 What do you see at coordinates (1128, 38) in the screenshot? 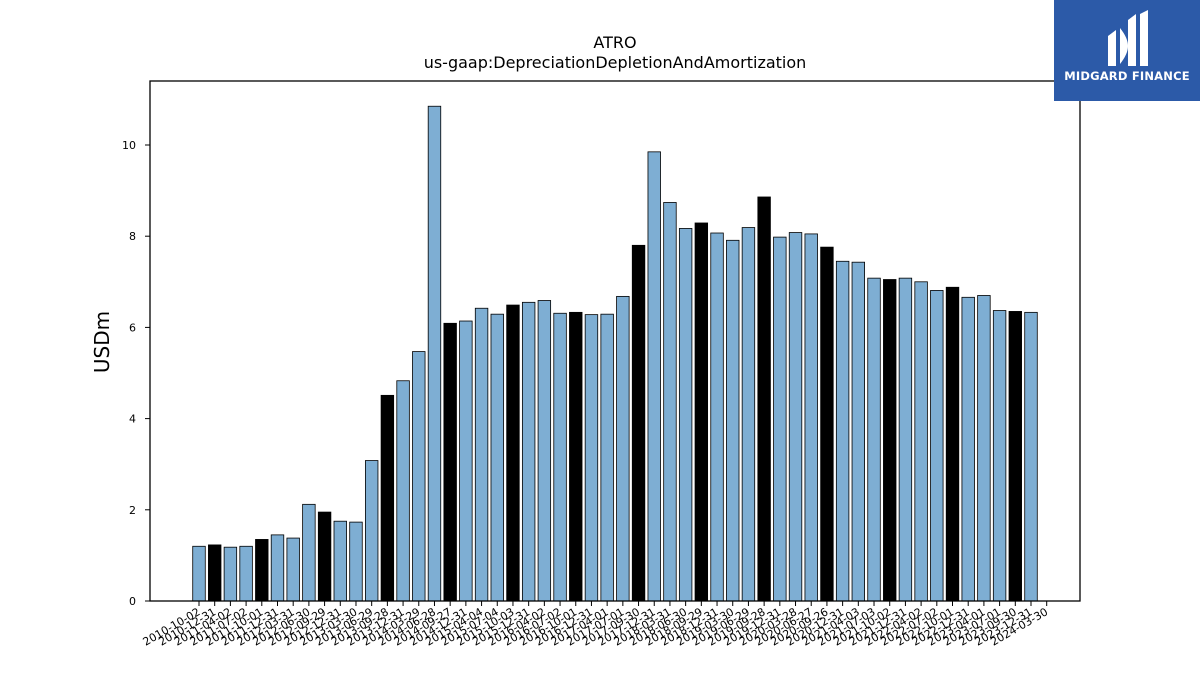
I see `logo-mark-icon` at bounding box center [1128, 38].